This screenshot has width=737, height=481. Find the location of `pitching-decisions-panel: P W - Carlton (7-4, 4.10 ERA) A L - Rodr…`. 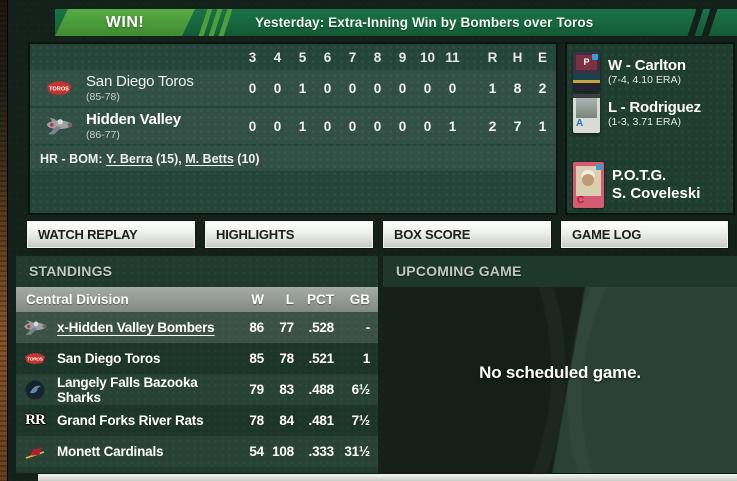

pitching-decisions-panel: P W - Carlton (7-4, 4.10 ERA) A L - Rodr… is located at coordinates (650, 128).